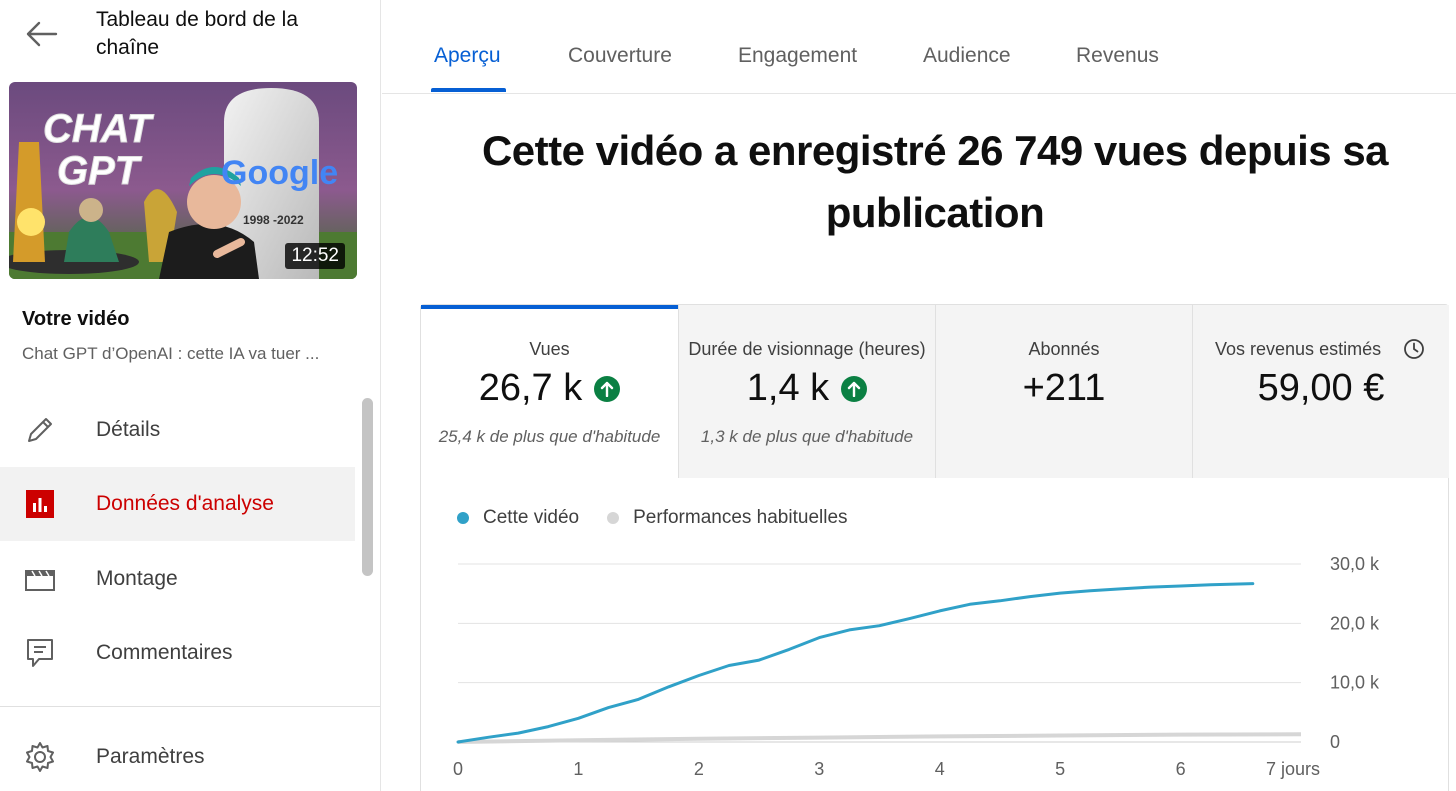  I want to click on analytics-icon, so click(40, 504).